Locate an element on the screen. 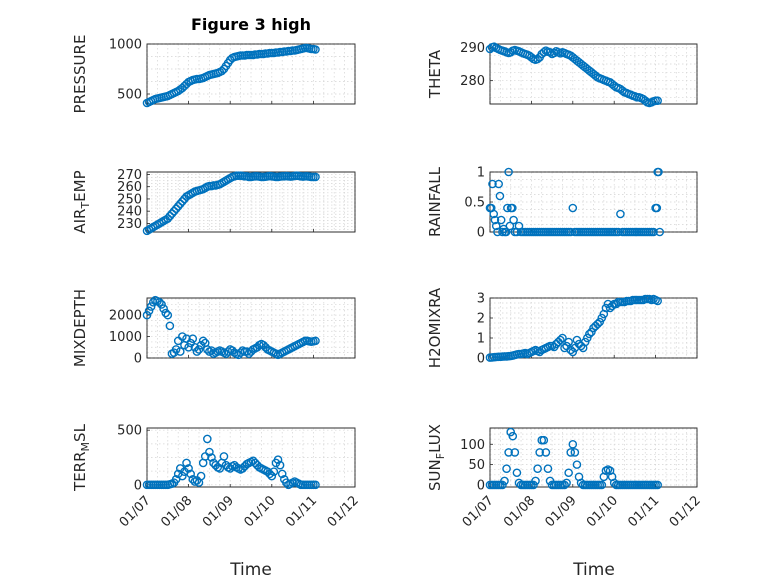 The height and width of the screenshot is (583, 778). series-theta is located at coordinates (573, 75).